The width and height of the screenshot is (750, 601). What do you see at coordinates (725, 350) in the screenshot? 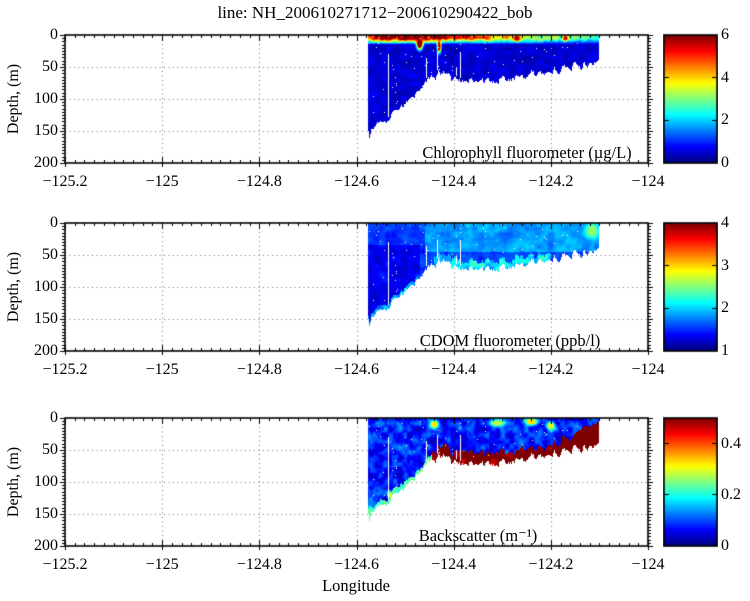
I see `colorbar-tick-label: 1` at bounding box center [725, 350].